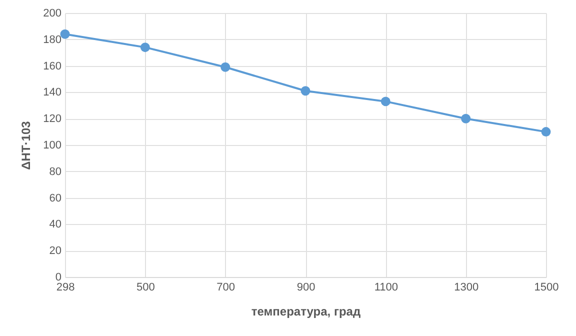 This screenshot has width=576, height=336. I want to click on x-axis-title: температура, град, so click(306, 311).